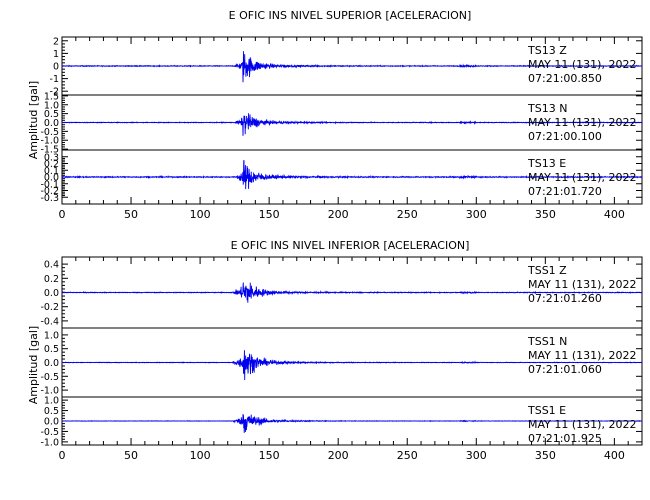 The width and height of the screenshot is (650, 500). What do you see at coordinates (546, 410) in the screenshot?
I see `station-label: TSS1 E` at bounding box center [546, 410].